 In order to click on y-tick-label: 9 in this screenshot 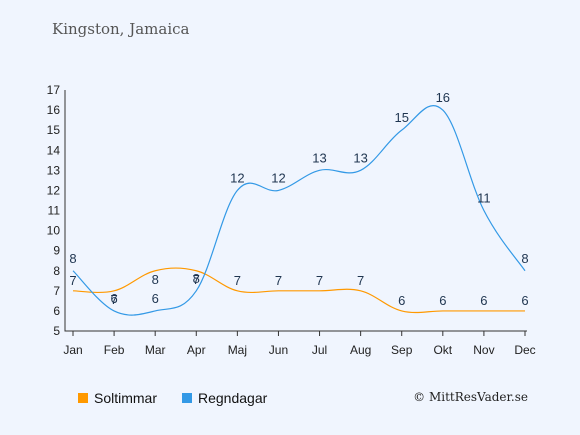, I will do `click(56, 251)`.